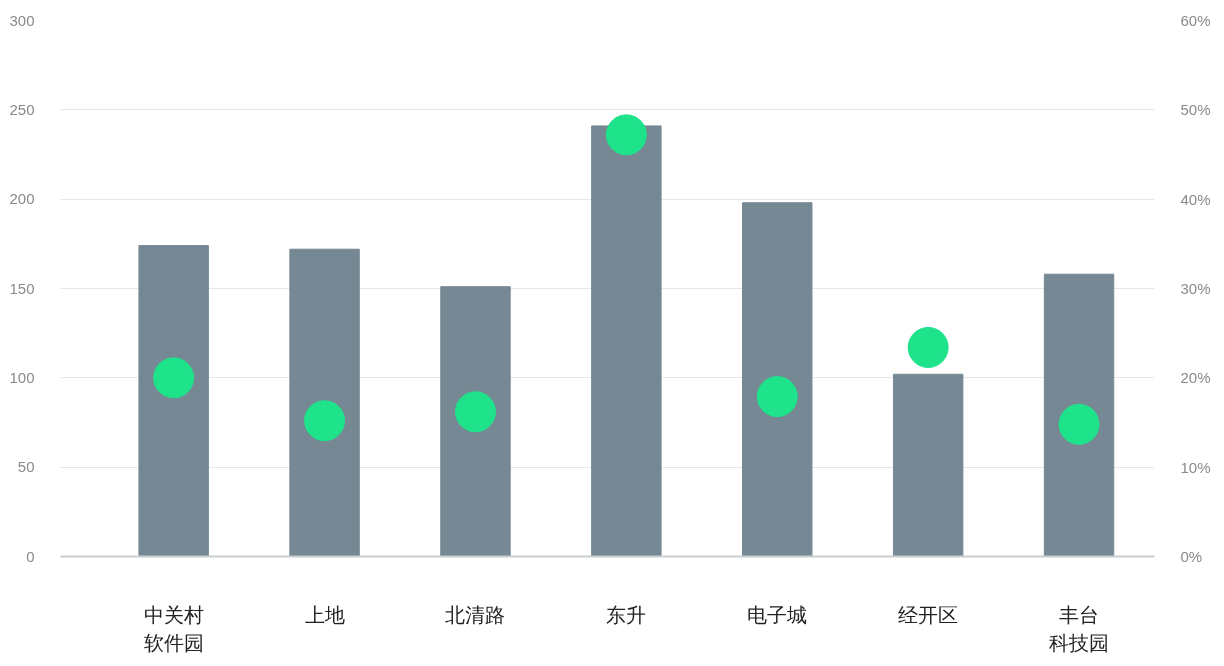 The height and width of the screenshot is (666, 1224). Describe the element at coordinates (475, 614) in the screenshot. I see `x-tick-label: 北清路` at that location.